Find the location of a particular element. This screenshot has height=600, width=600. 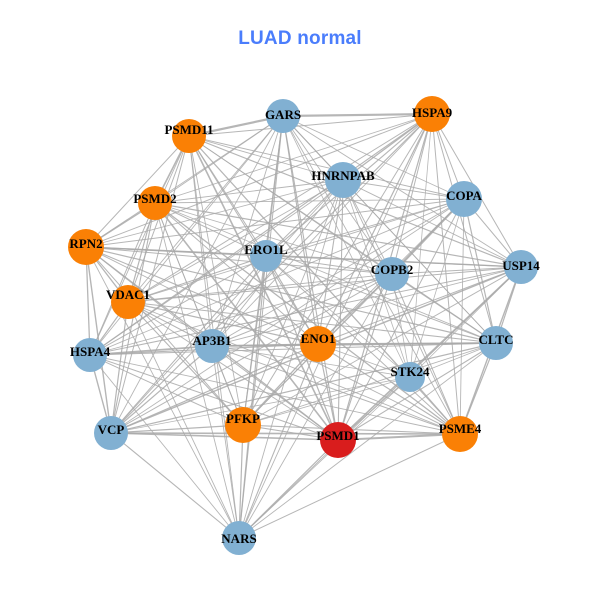

graph-node: RPN2 is located at coordinates (86, 247).